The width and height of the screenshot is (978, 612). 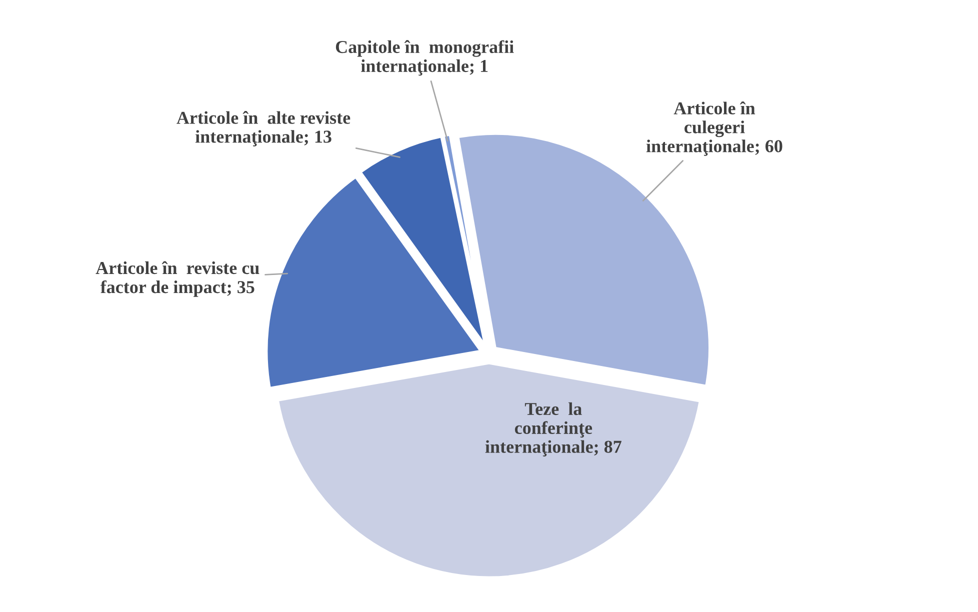 What do you see at coordinates (714, 129) in the screenshot?
I see `slice-label: Articole în culegeri internaţionale; 60` at bounding box center [714, 129].